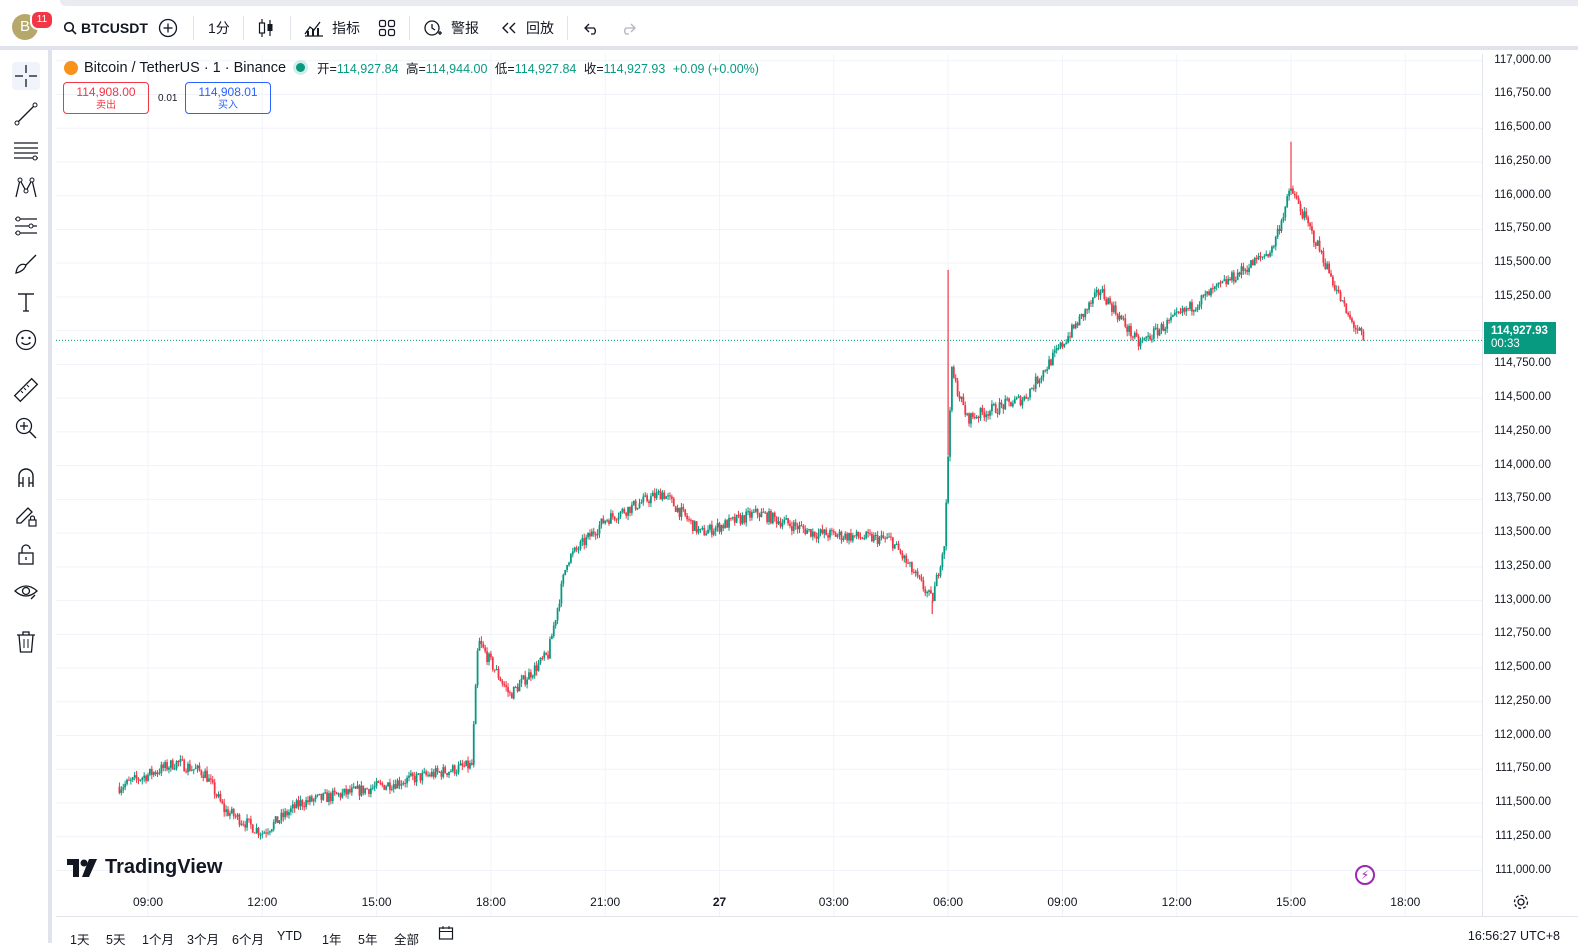 Image resolution: width=1578 pixels, height=948 pixels. Describe the element at coordinates (168, 28) in the screenshot. I see `compare-add-button` at that location.